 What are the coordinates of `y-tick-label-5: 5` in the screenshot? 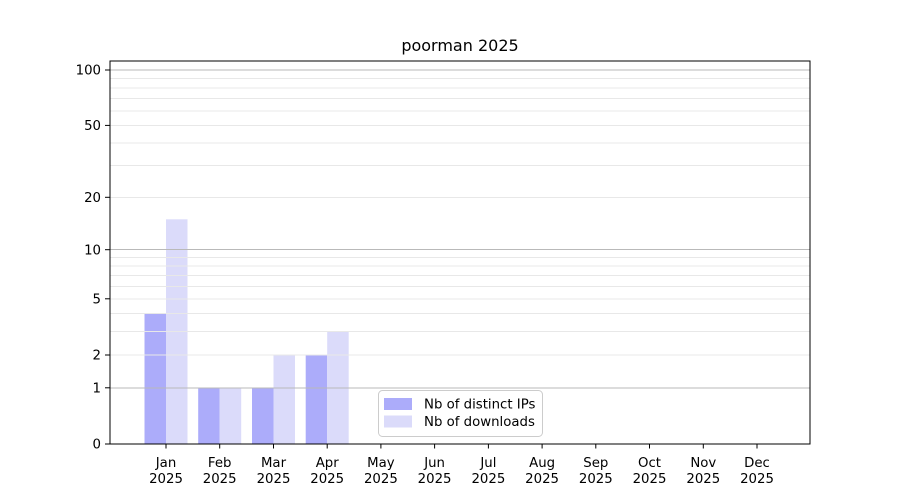 It's located at (97, 300).